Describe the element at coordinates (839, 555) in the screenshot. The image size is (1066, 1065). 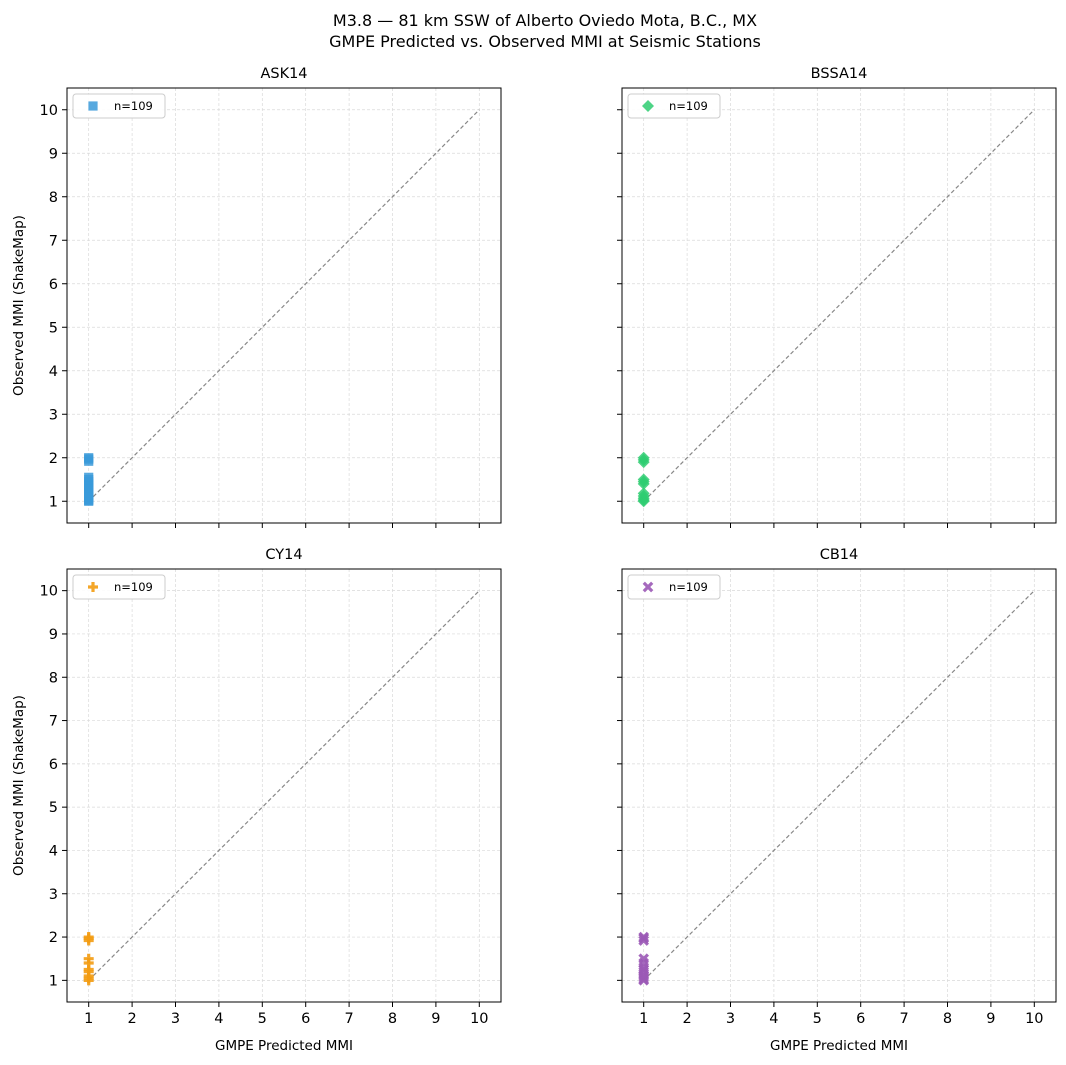
I see `panel-title: CB14` at that location.